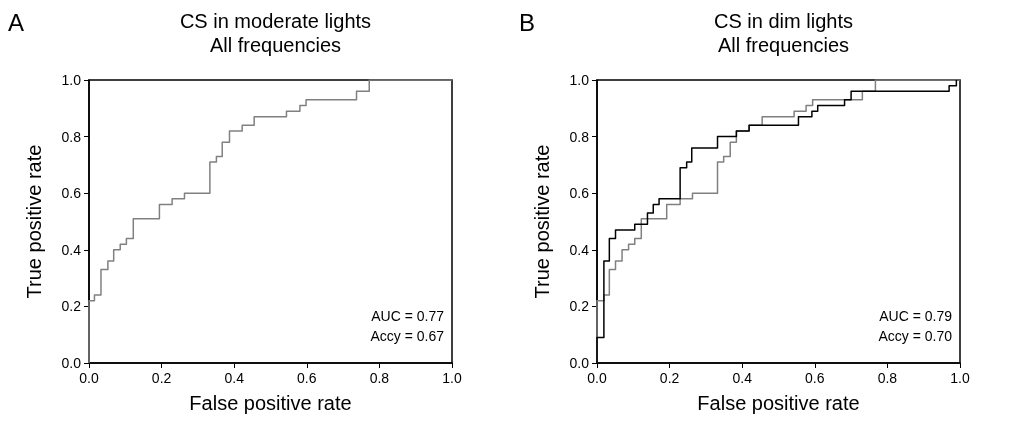 The height and width of the screenshot is (436, 1022). What do you see at coordinates (275, 21) in the screenshot?
I see `chart-title: CS in moderate lights` at bounding box center [275, 21].